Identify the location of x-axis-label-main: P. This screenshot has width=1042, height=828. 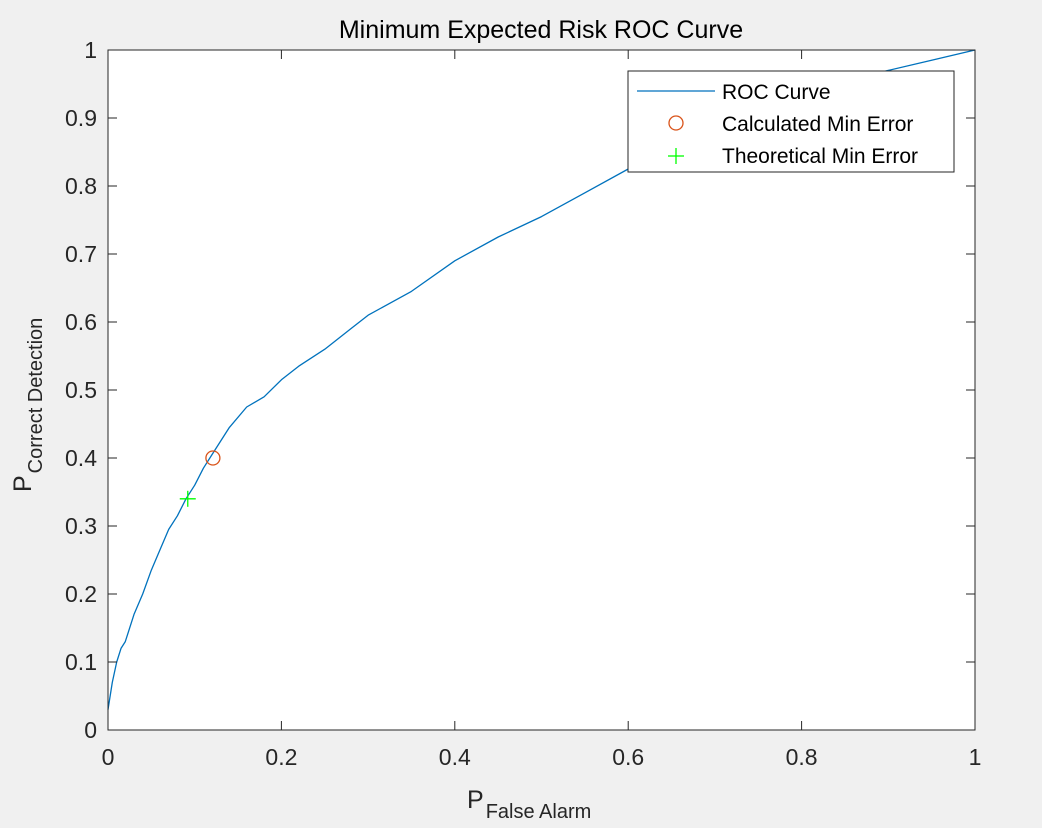
(475, 800).